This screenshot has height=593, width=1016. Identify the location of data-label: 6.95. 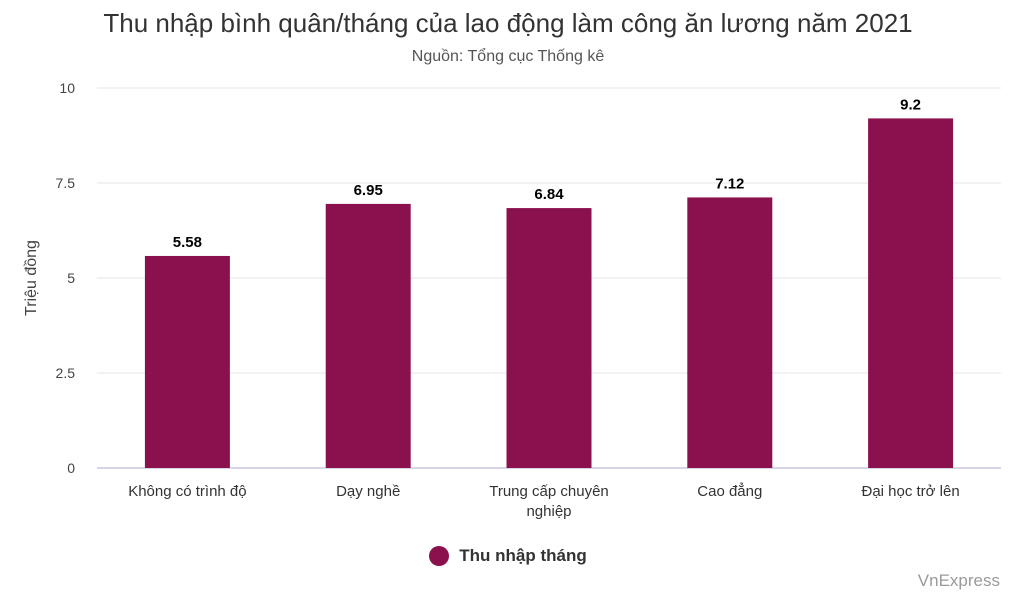
(368, 190).